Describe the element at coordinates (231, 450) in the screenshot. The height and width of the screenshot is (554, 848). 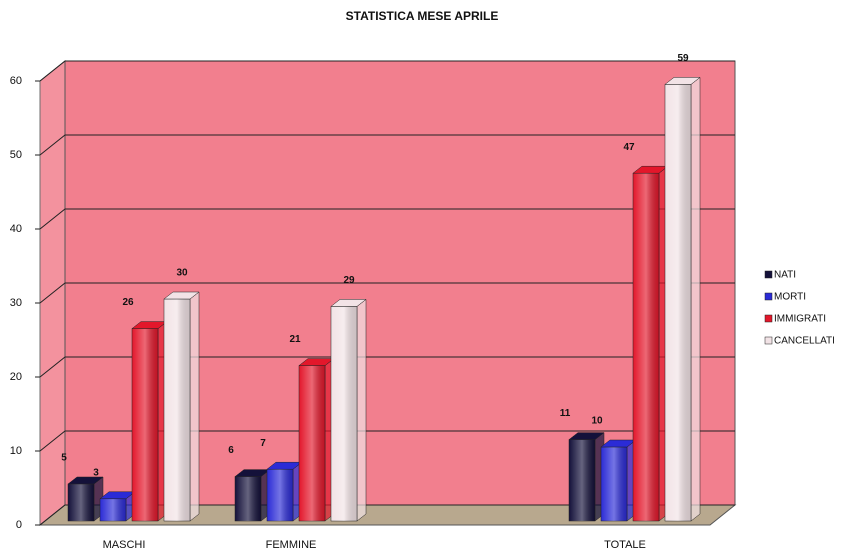
I see `value-label: 6` at that location.